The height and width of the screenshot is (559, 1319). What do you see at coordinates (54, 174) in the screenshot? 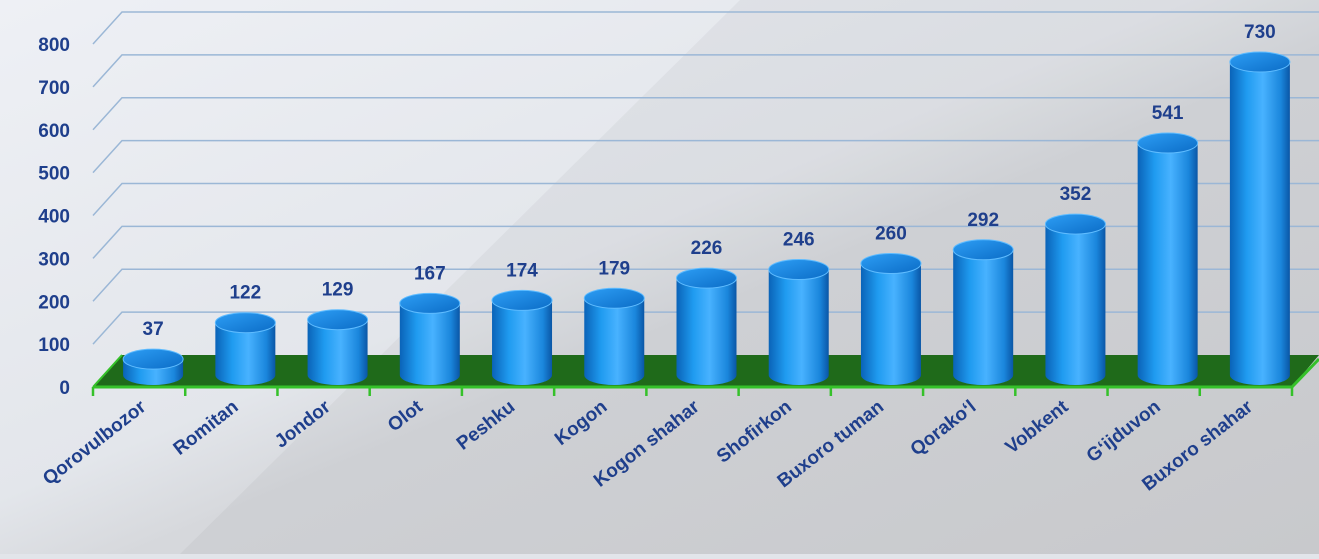
I see `y-tick-label: 500` at bounding box center [54, 174].